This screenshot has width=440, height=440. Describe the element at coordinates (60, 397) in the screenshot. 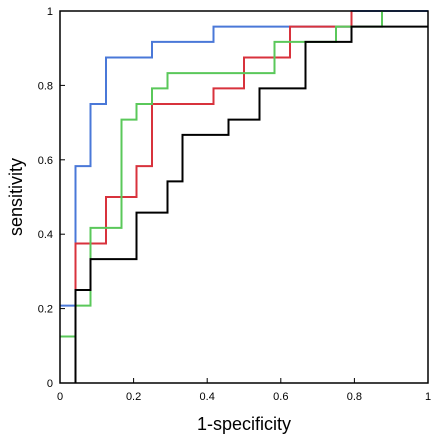

I see `x-tick-label: 0` at that location.